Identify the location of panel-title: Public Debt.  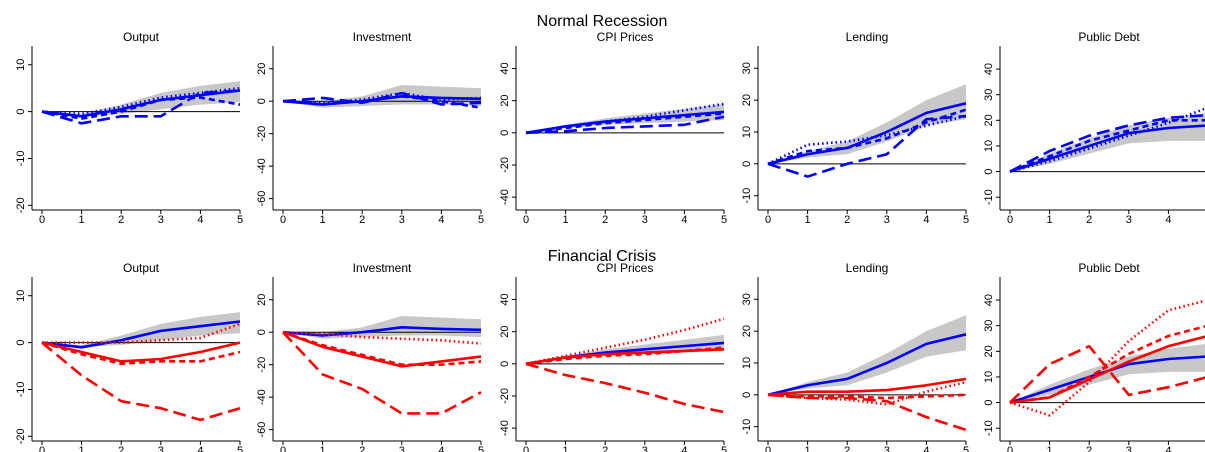
(1109, 37).